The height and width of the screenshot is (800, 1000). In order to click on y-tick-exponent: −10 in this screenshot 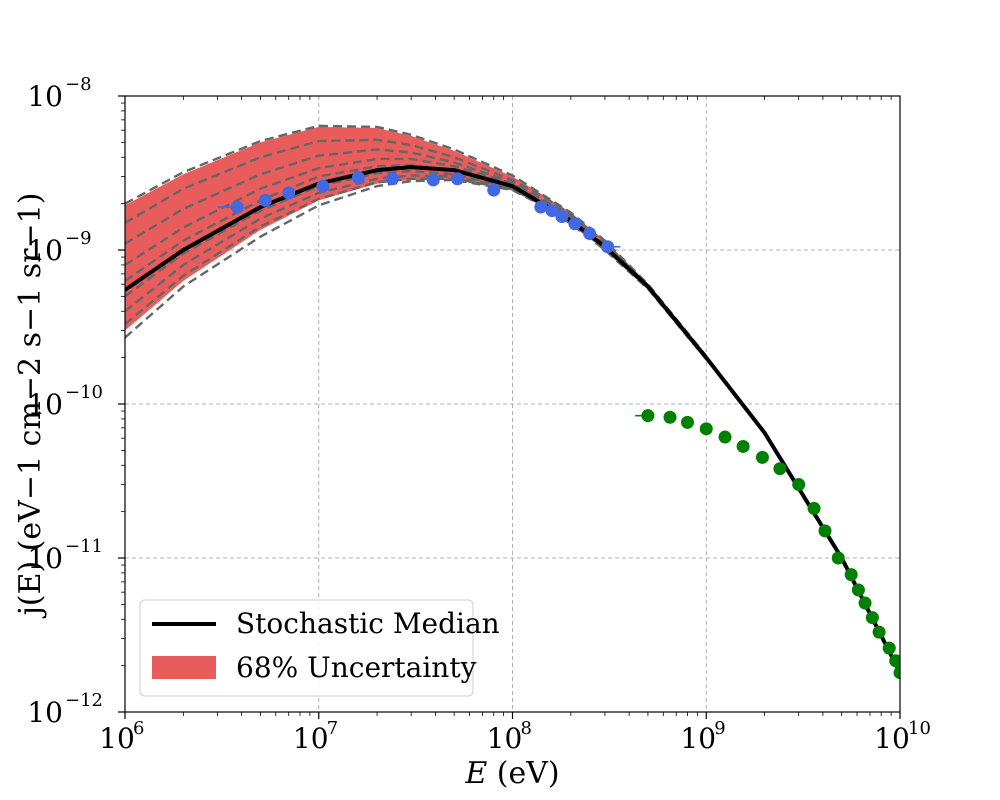, I will do `click(84, 392)`.